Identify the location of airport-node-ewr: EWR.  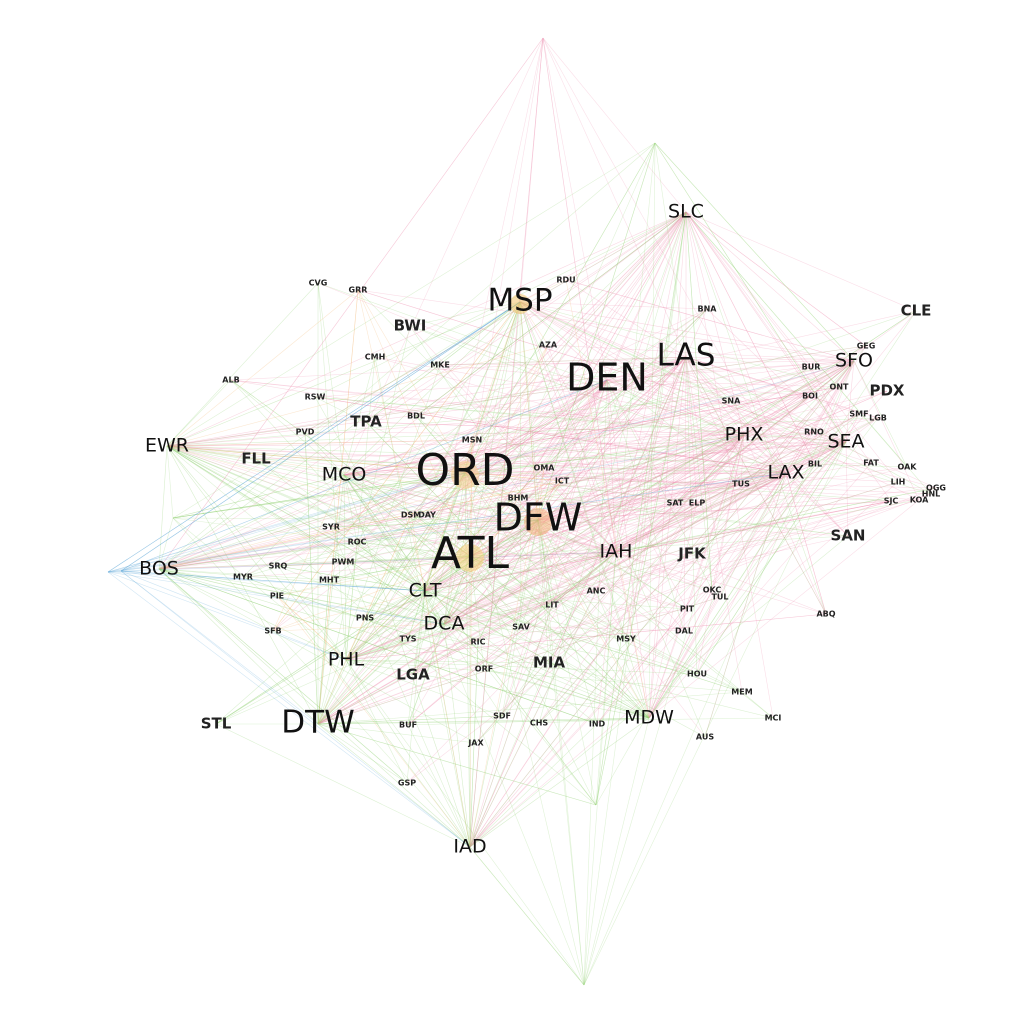
(167, 446).